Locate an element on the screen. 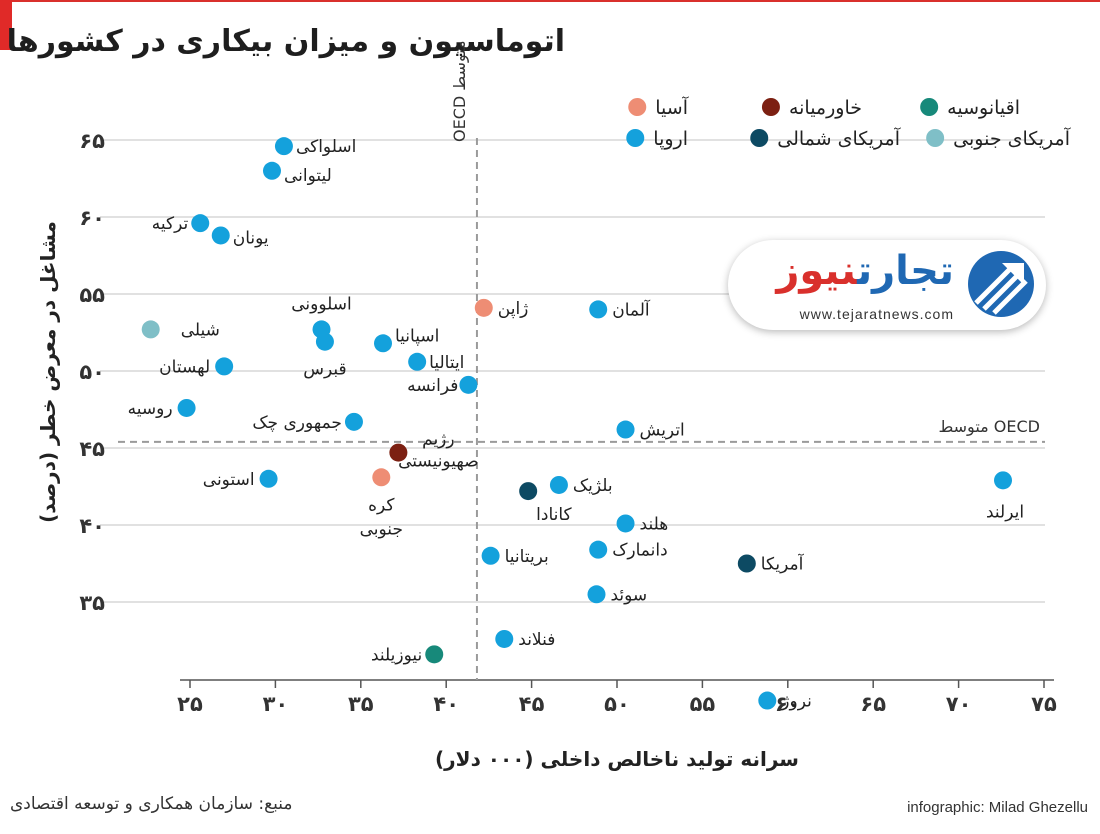  legend-marker-middle_east is located at coordinates (770, 107).